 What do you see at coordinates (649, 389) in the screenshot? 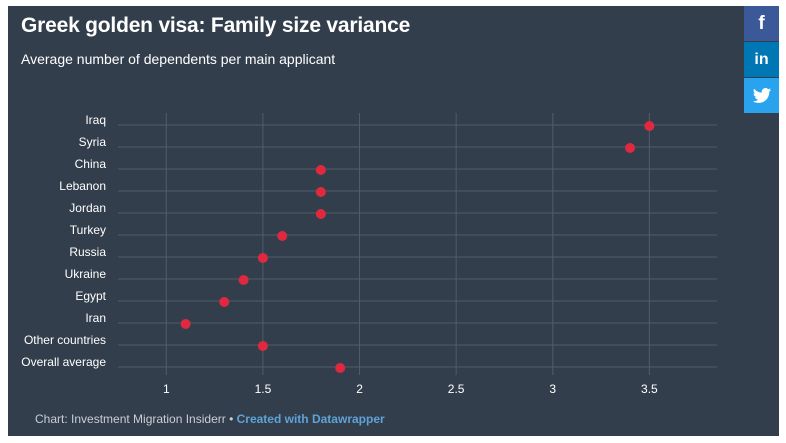
I see `x-tick-label: 3.5` at bounding box center [649, 389].